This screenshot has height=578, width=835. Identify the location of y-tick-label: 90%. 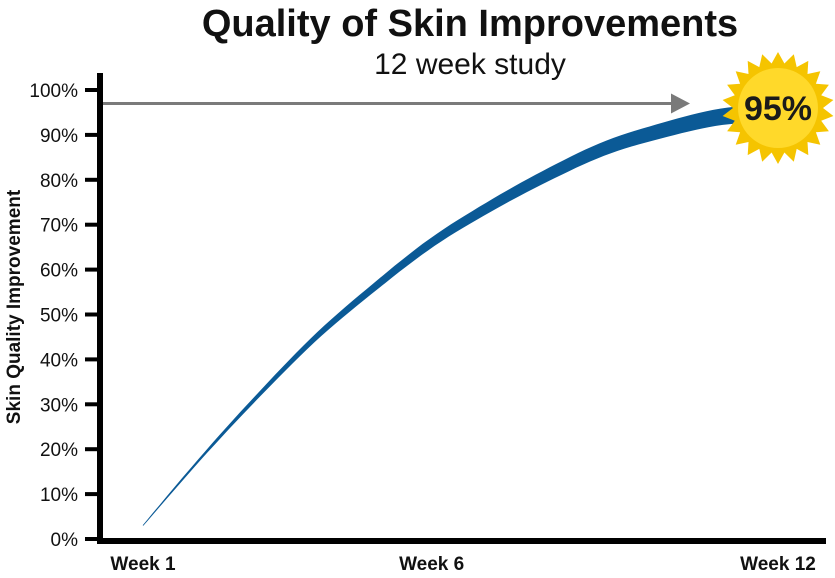
(59, 136).